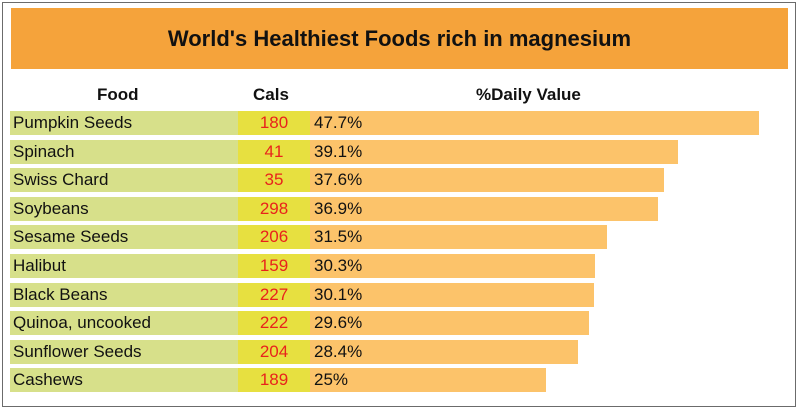 The image size is (800, 411). I want to click on cals-cell: 159, so click(274, 266).